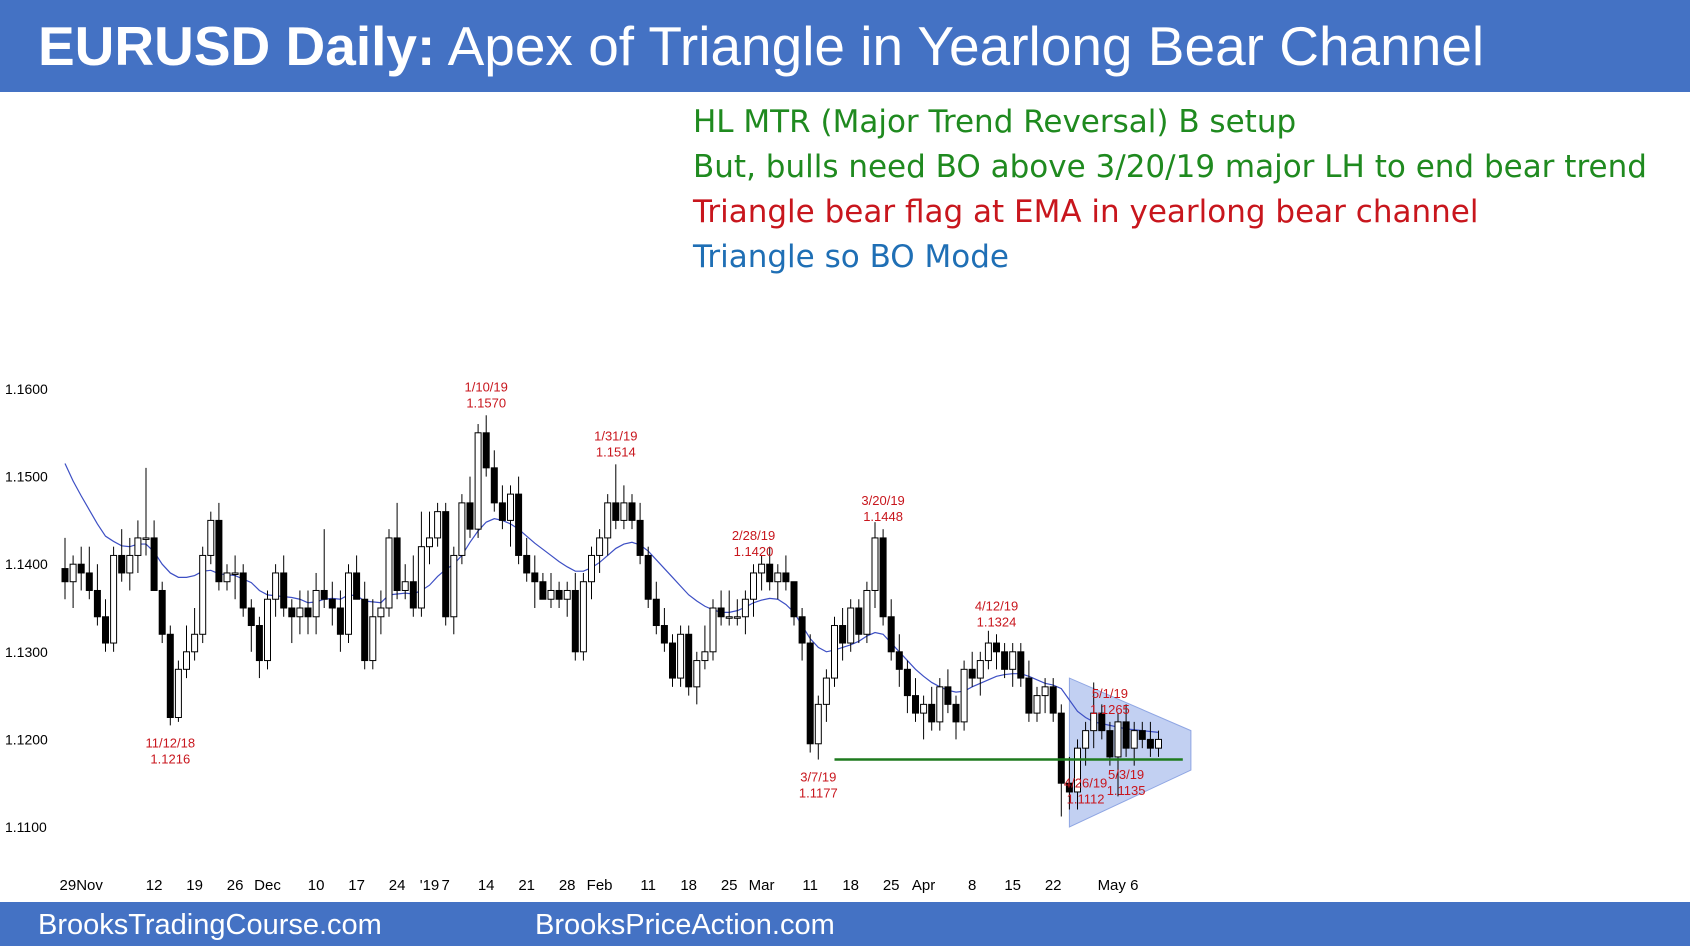 The width and height of the screenshot is (1690, 946). I want to click on x-tick-label: Dec, so click(267, 885).